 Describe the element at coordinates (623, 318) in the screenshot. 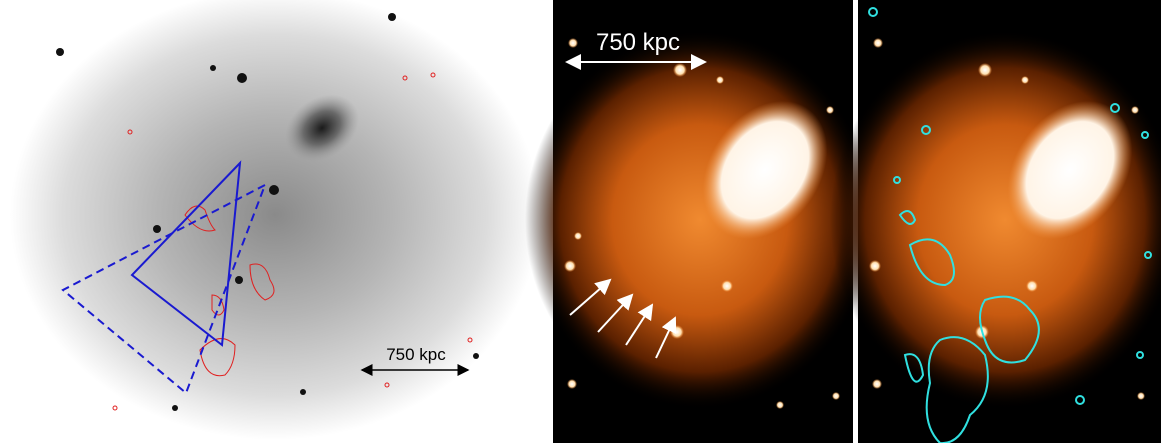

I see `arrows` at that location.